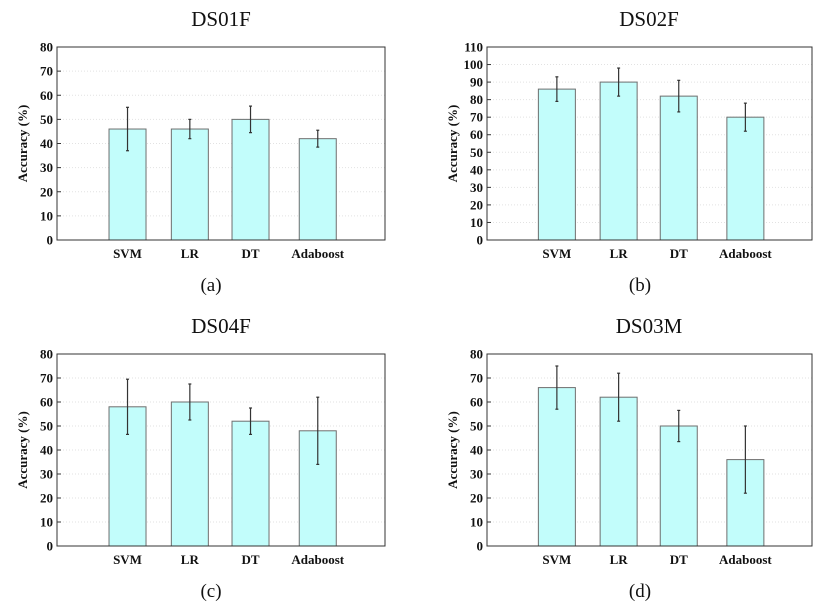 This screenshot has width=814, height=605. What do you see at coordinates (476, 82) in the screenshot?
I see `y-tick-label: 90` at bounding box center [476, 82].